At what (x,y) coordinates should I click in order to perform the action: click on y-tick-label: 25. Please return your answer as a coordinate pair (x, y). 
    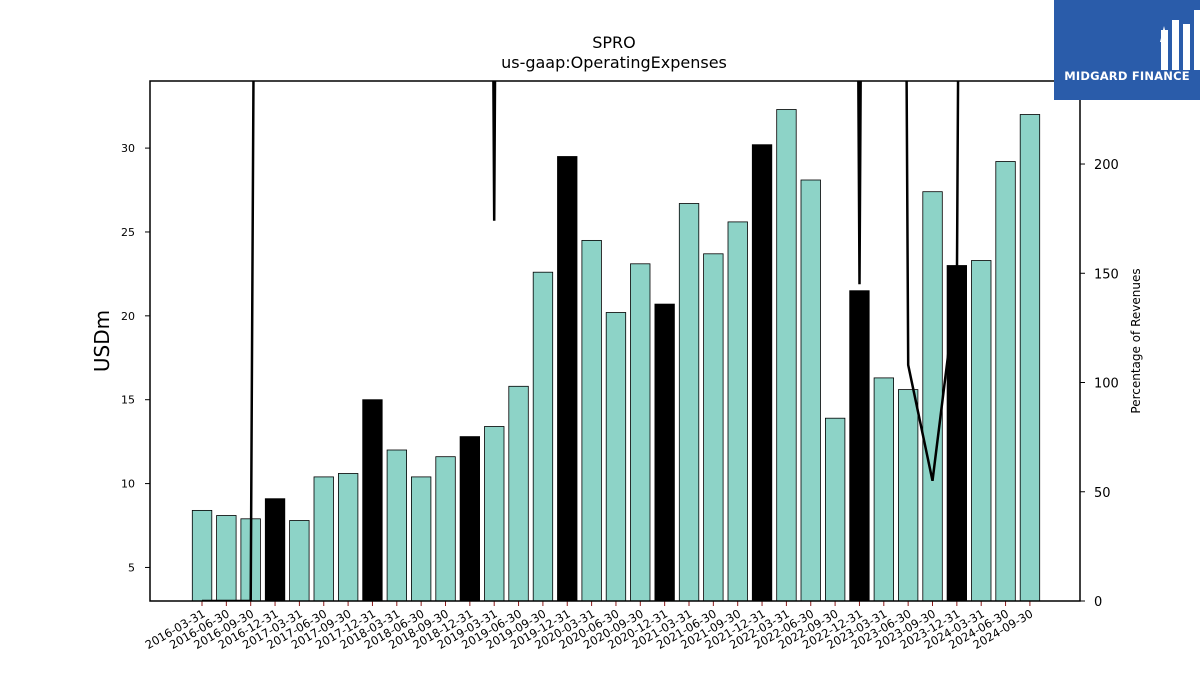
    Looking at the image, I should click on (128, 232).